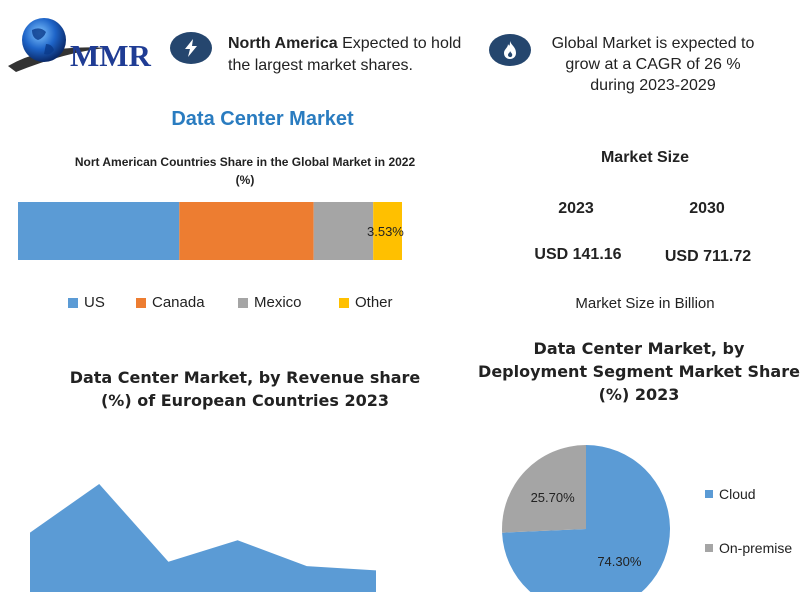  Describe the element at coordinates (110, 55) in the screenshot. I see `logo-text: MMR` at that location.